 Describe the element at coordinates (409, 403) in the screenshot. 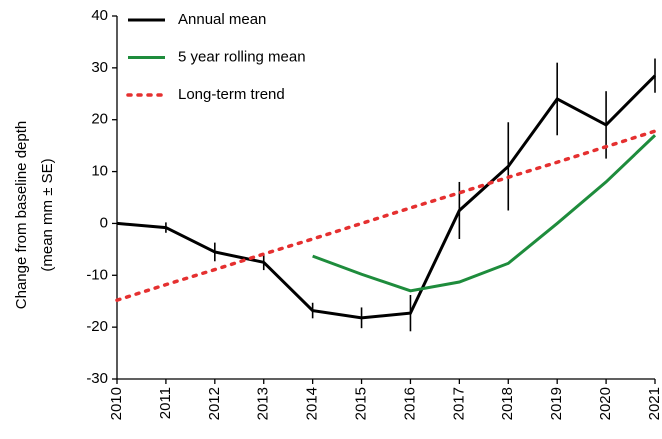

I see `x-tick-label: 2016` at that location.